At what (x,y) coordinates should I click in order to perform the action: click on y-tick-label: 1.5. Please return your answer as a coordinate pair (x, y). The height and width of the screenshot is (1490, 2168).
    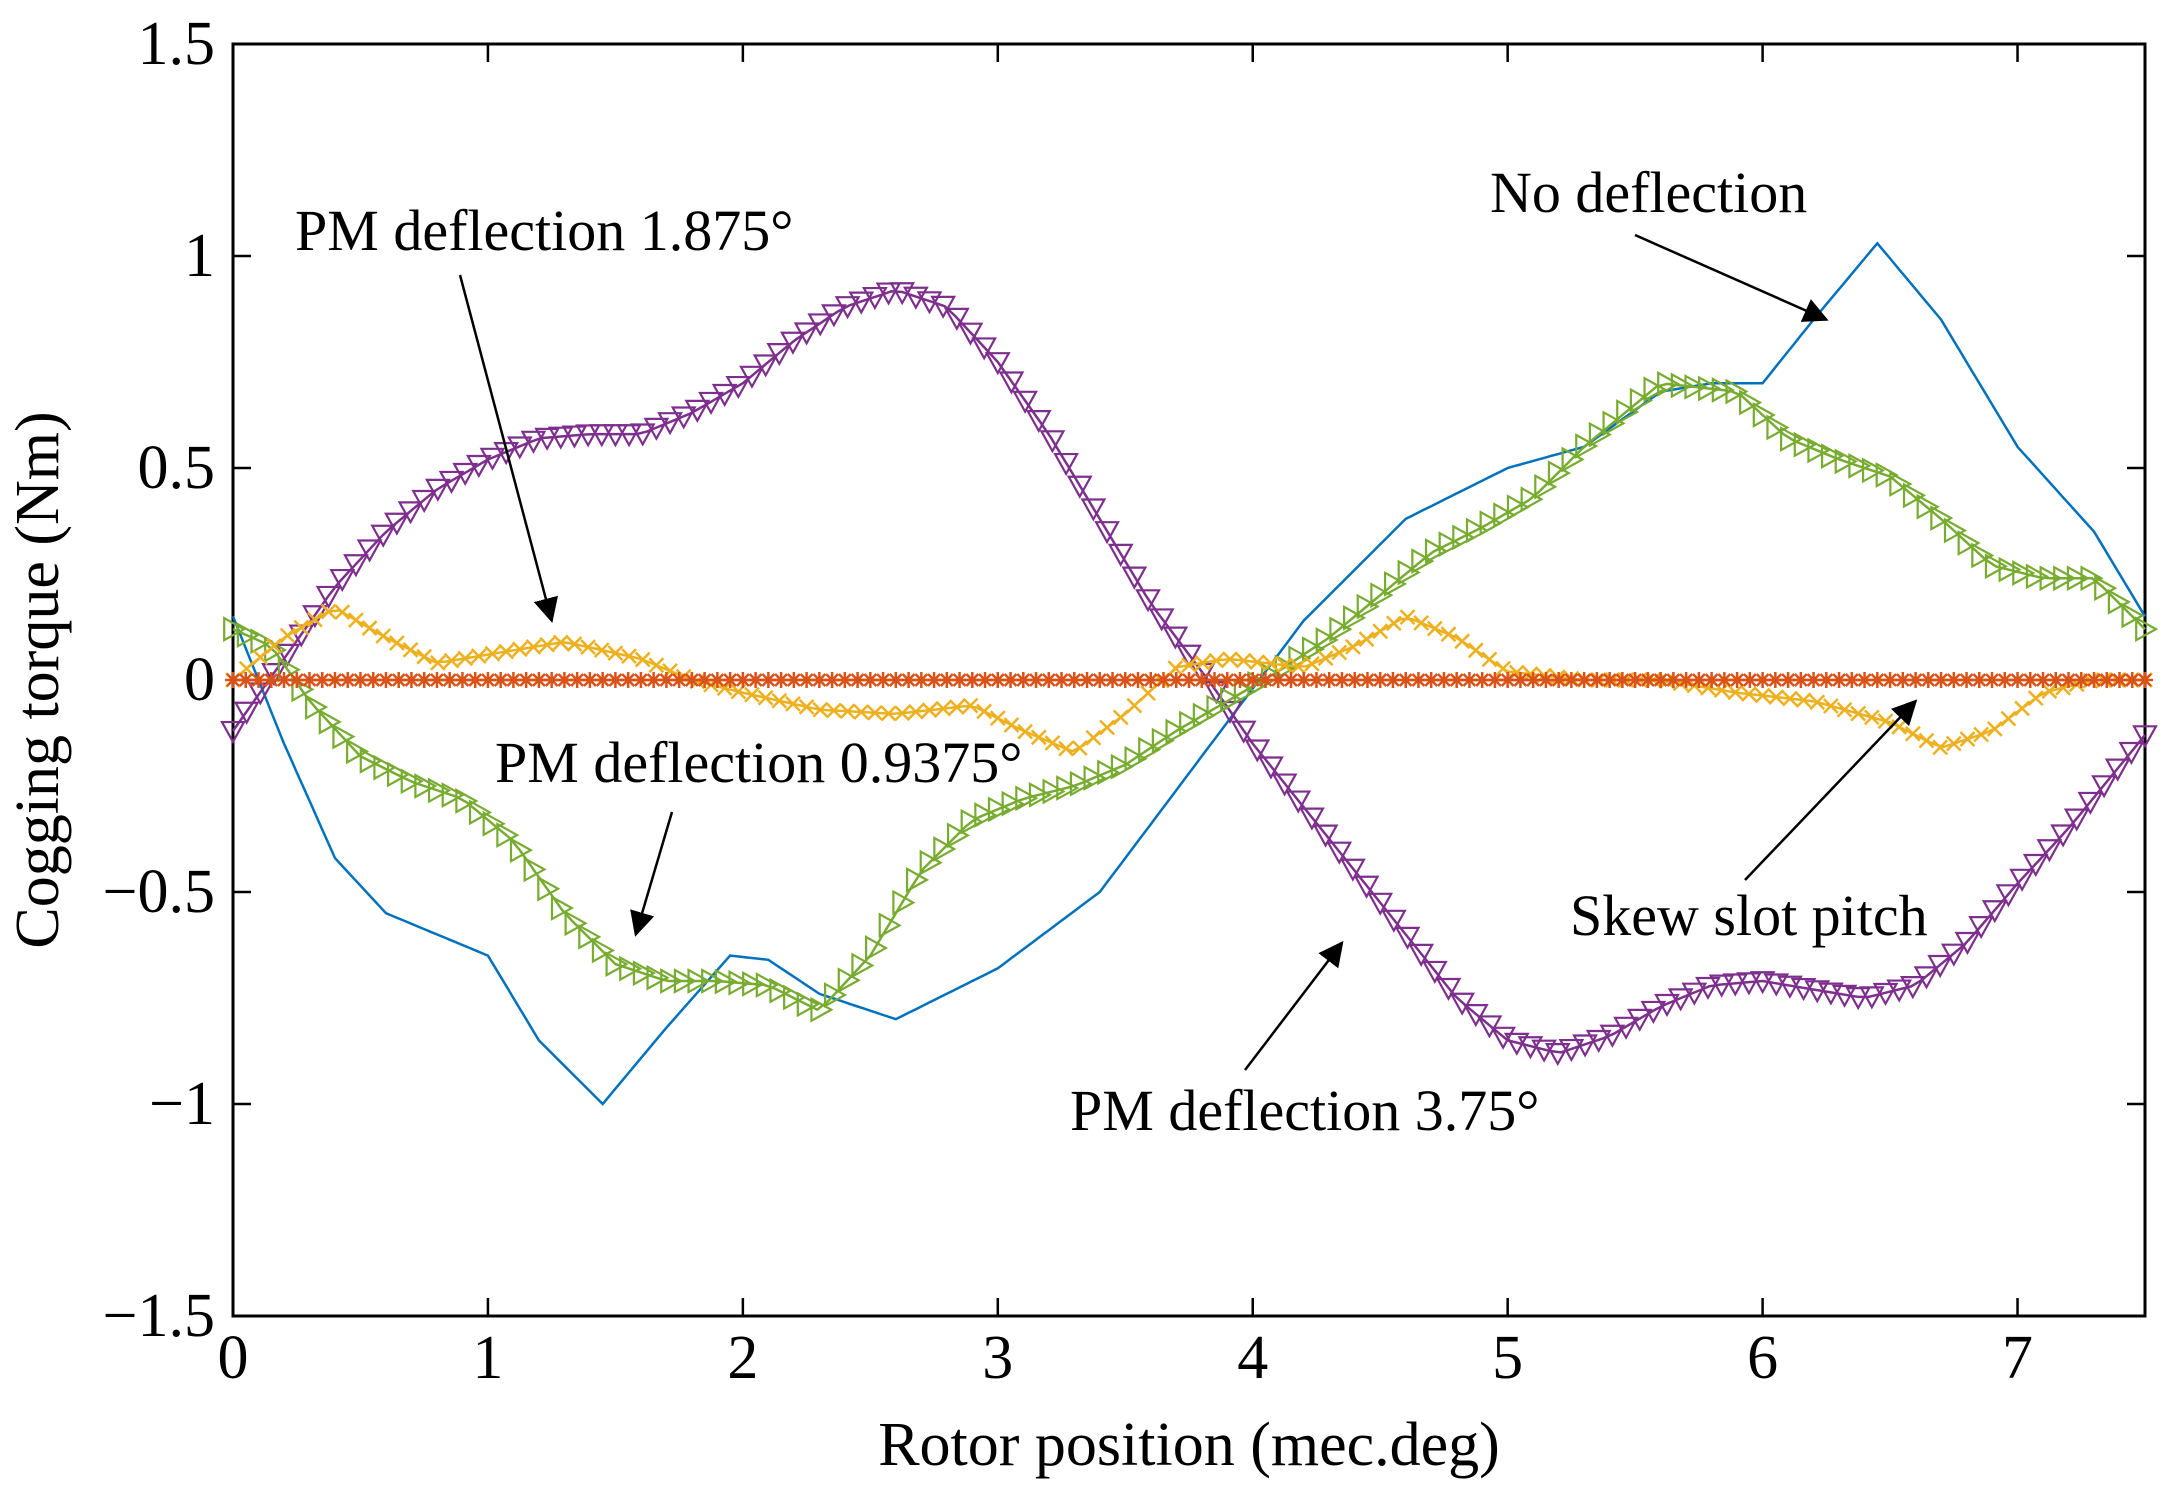
    Looking at the image, I should click on (177, 44).